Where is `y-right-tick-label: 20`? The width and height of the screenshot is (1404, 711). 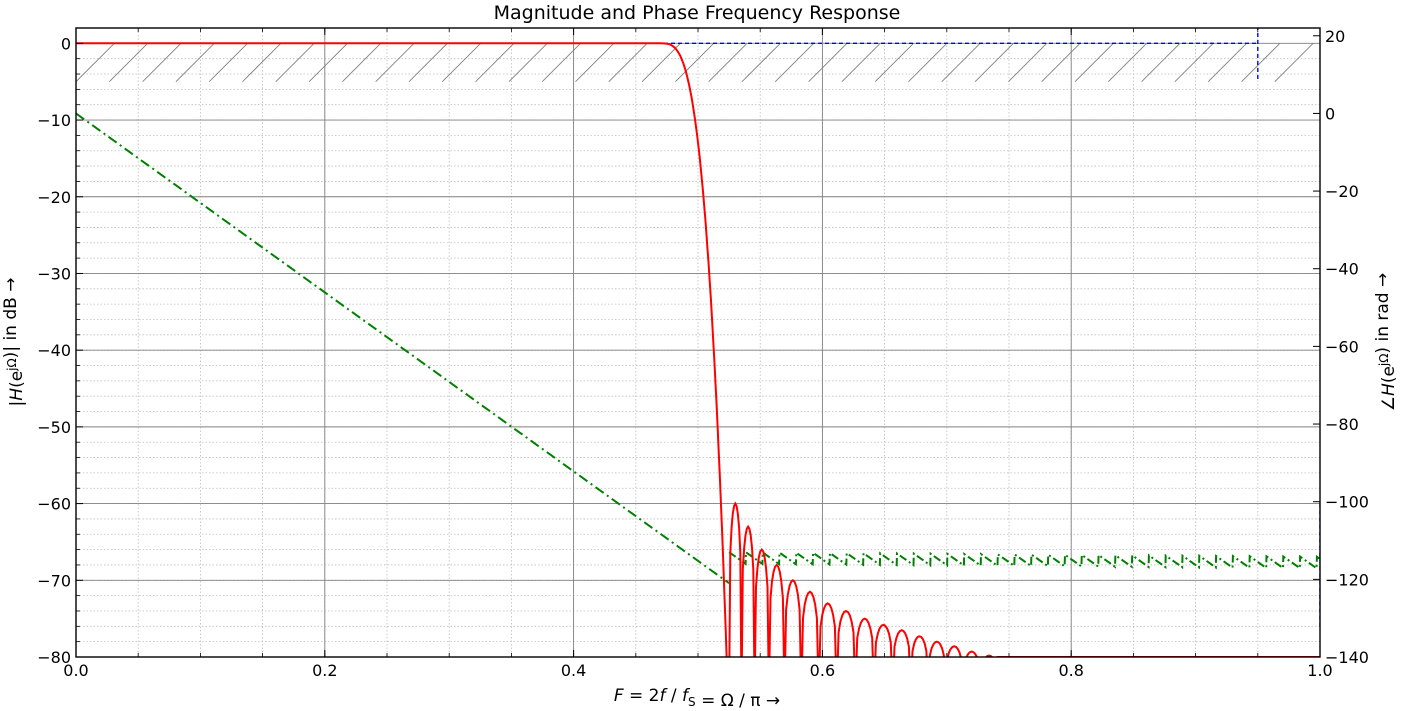 y-right-tick-label: 20 is located at coordinates (1335, 36).